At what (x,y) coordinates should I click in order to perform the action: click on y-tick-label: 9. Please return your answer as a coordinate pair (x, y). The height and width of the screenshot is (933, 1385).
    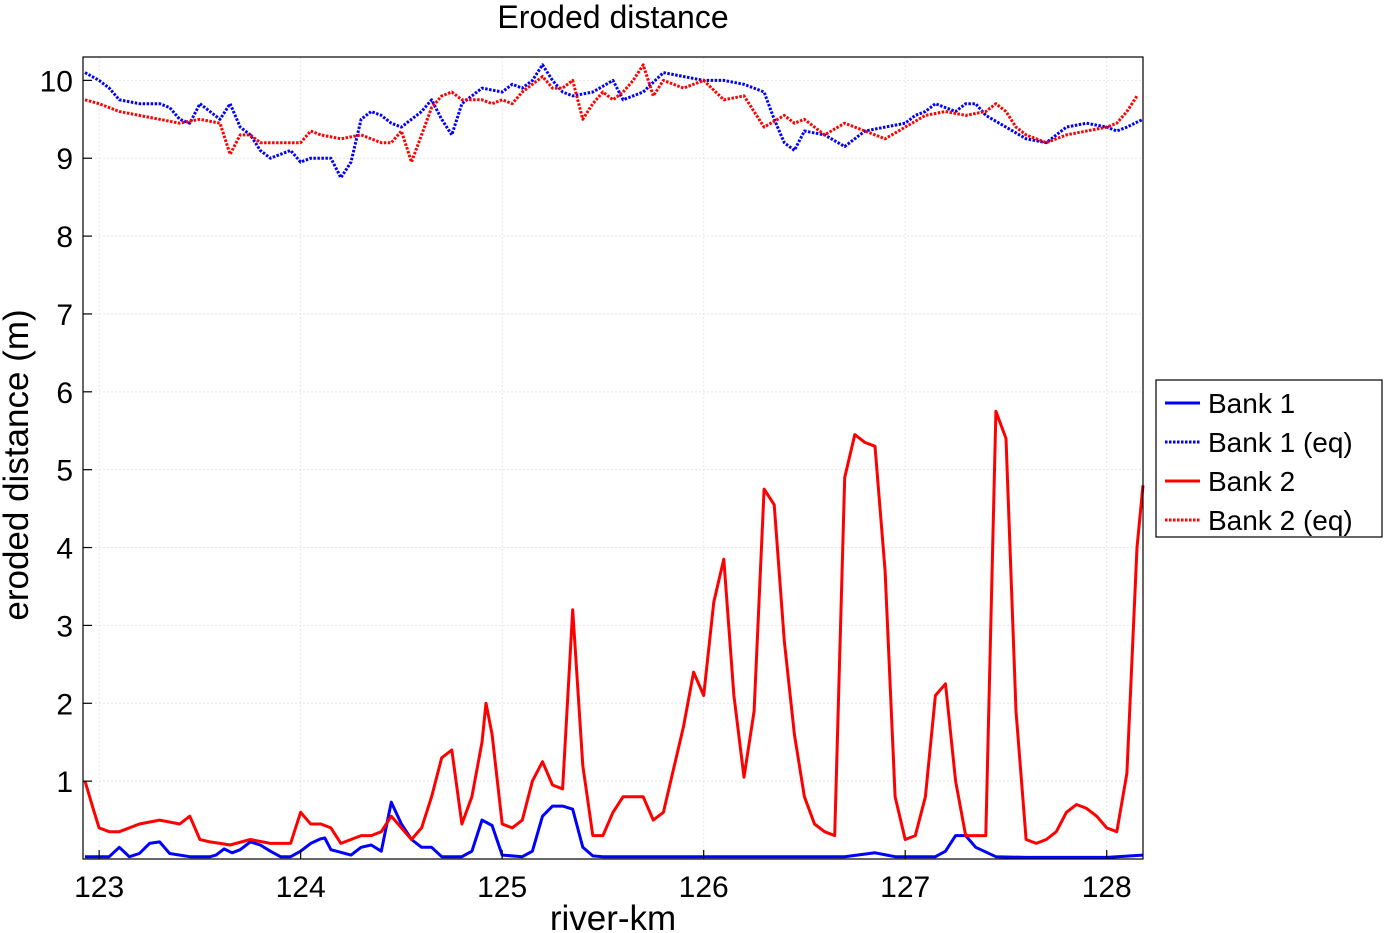
    Looking at the image, I should click on (64, 159).